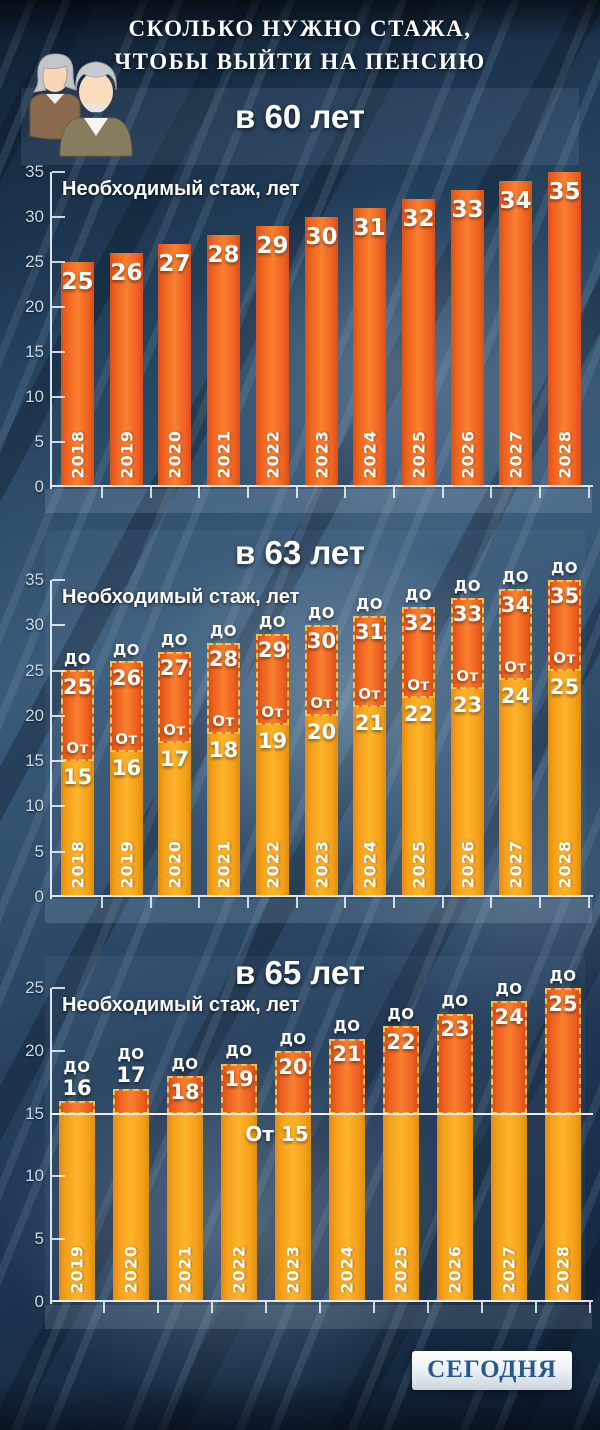 The width and height of the screenshot is (600, 1430). I want to click on woman-figure, so click(55, 96).